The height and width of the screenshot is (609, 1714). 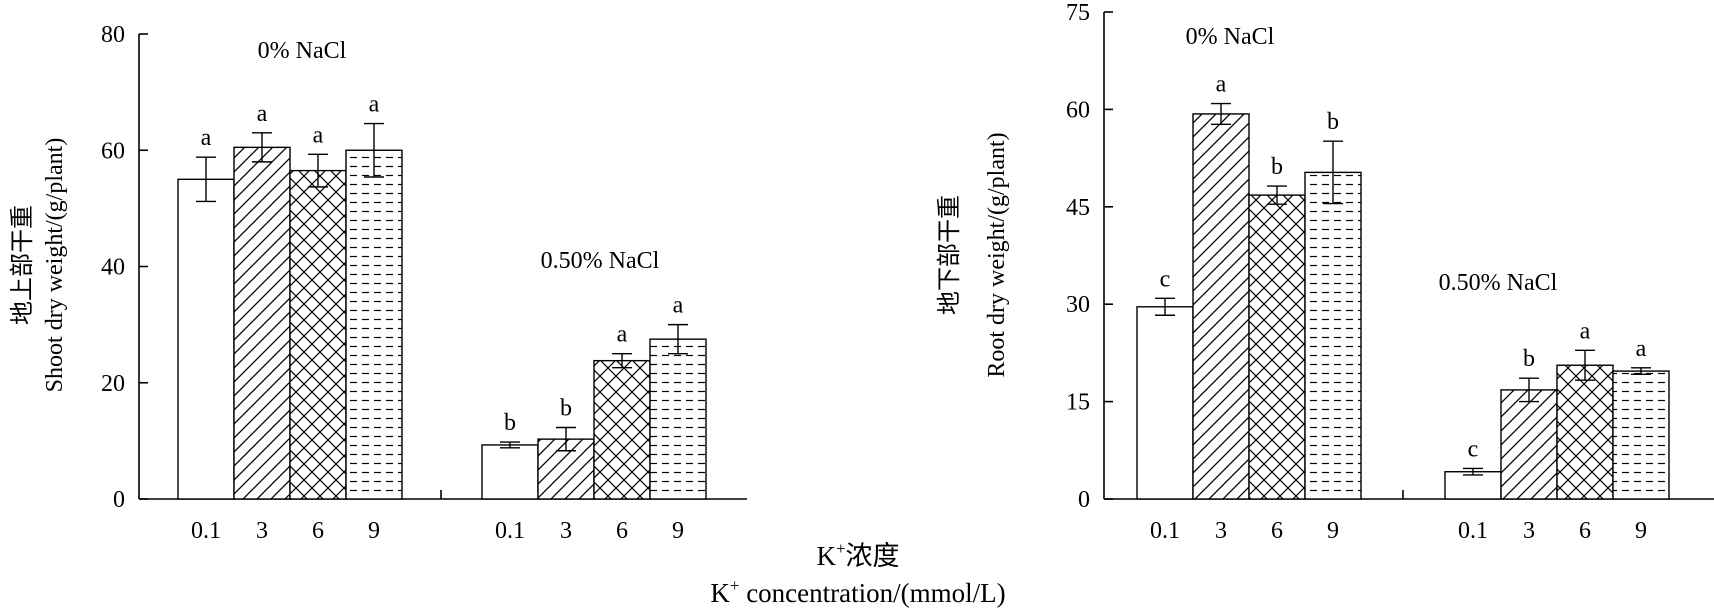 What do you see at coordinates (22, 265) in the screenshot?
I see `y-axis-title-cn: 地上部干重` at bounding box center [22, 265].